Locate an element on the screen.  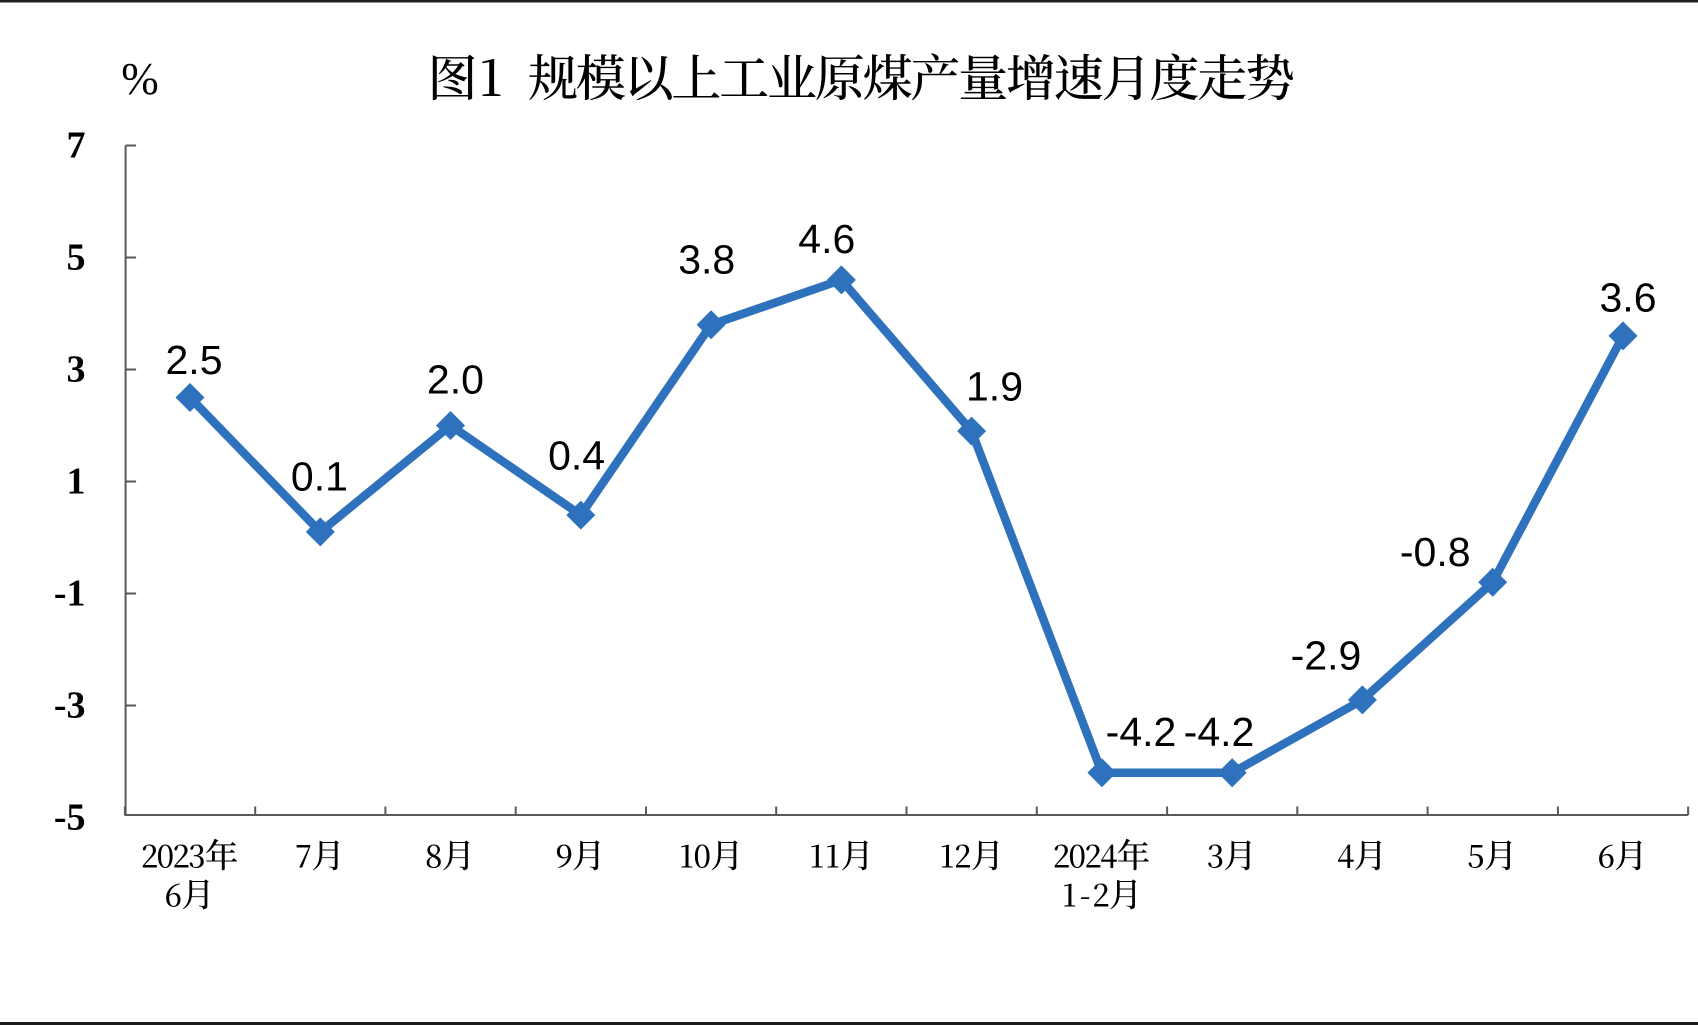
svg-text: 0.4 is located at coordinates (576, 456).